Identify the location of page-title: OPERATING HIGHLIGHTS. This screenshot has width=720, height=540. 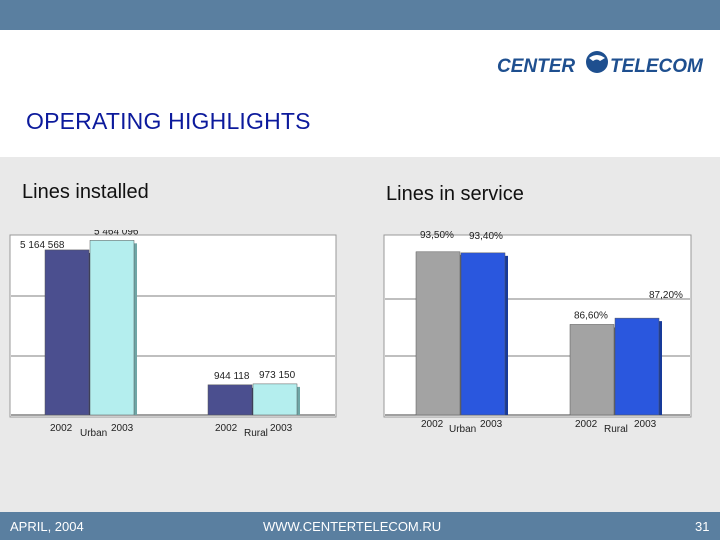
(168, 121).